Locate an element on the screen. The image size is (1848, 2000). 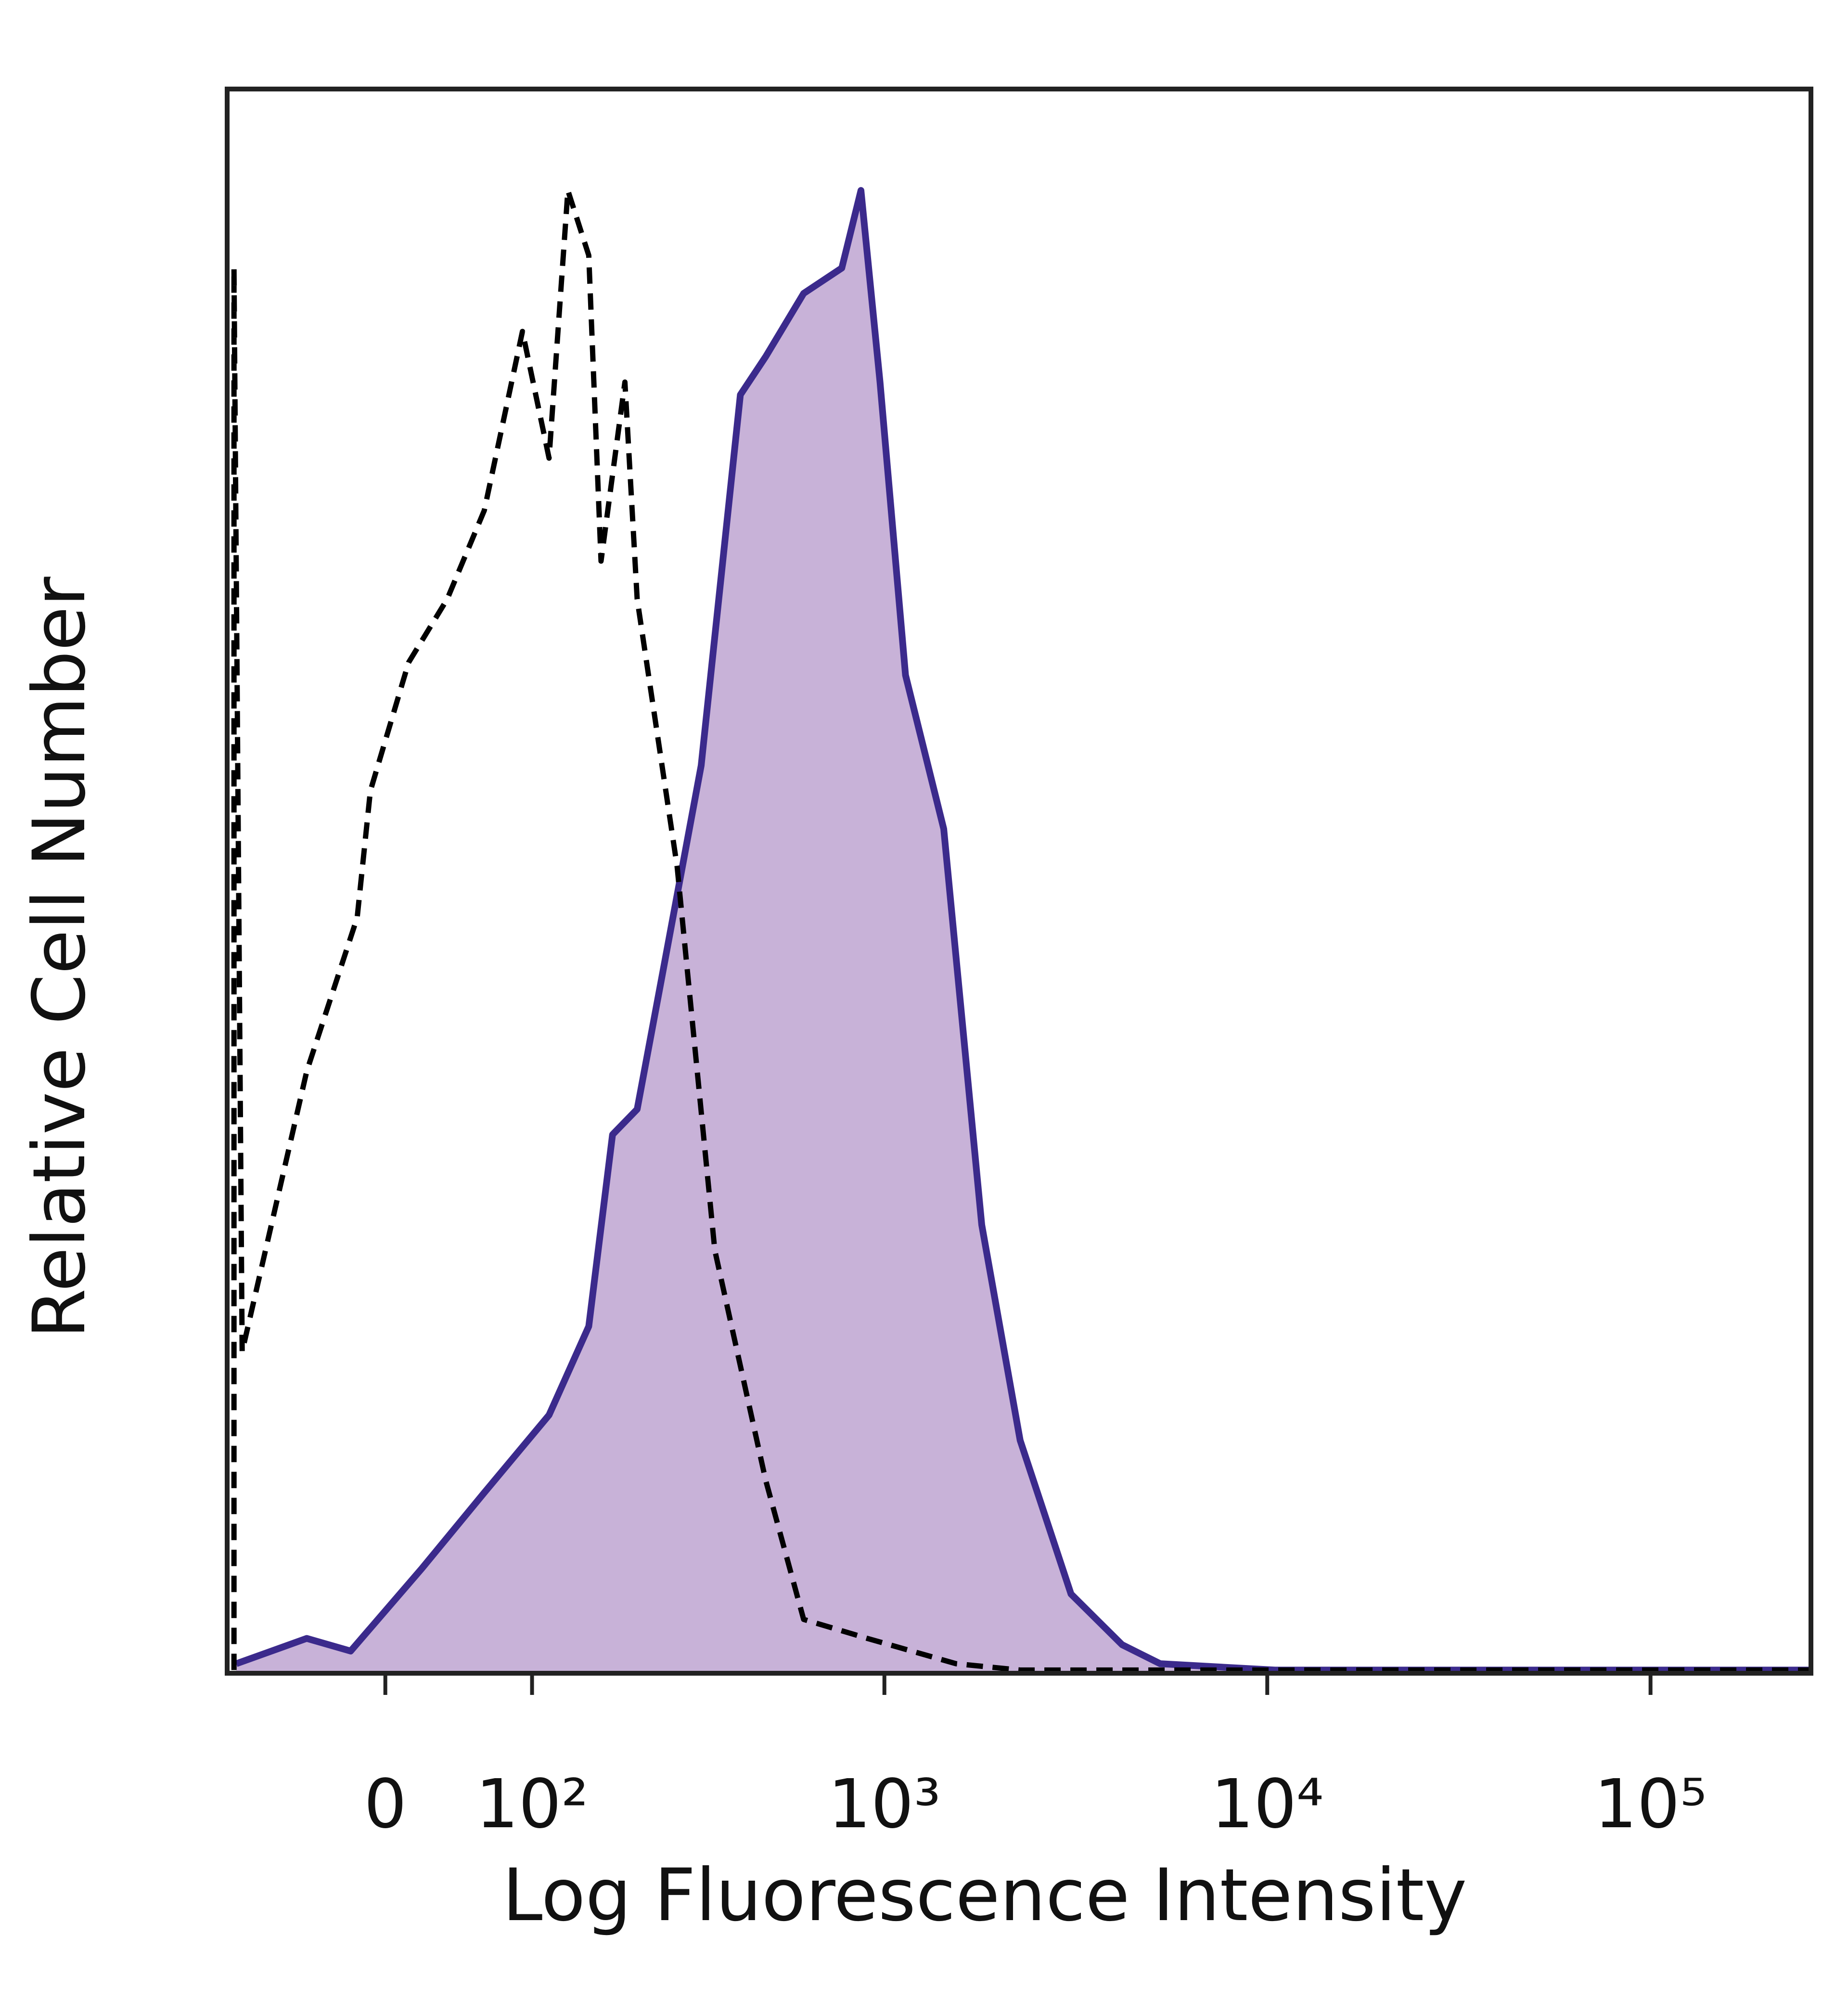
x-tick-label: 10² is located at coordinates (531, 1804).